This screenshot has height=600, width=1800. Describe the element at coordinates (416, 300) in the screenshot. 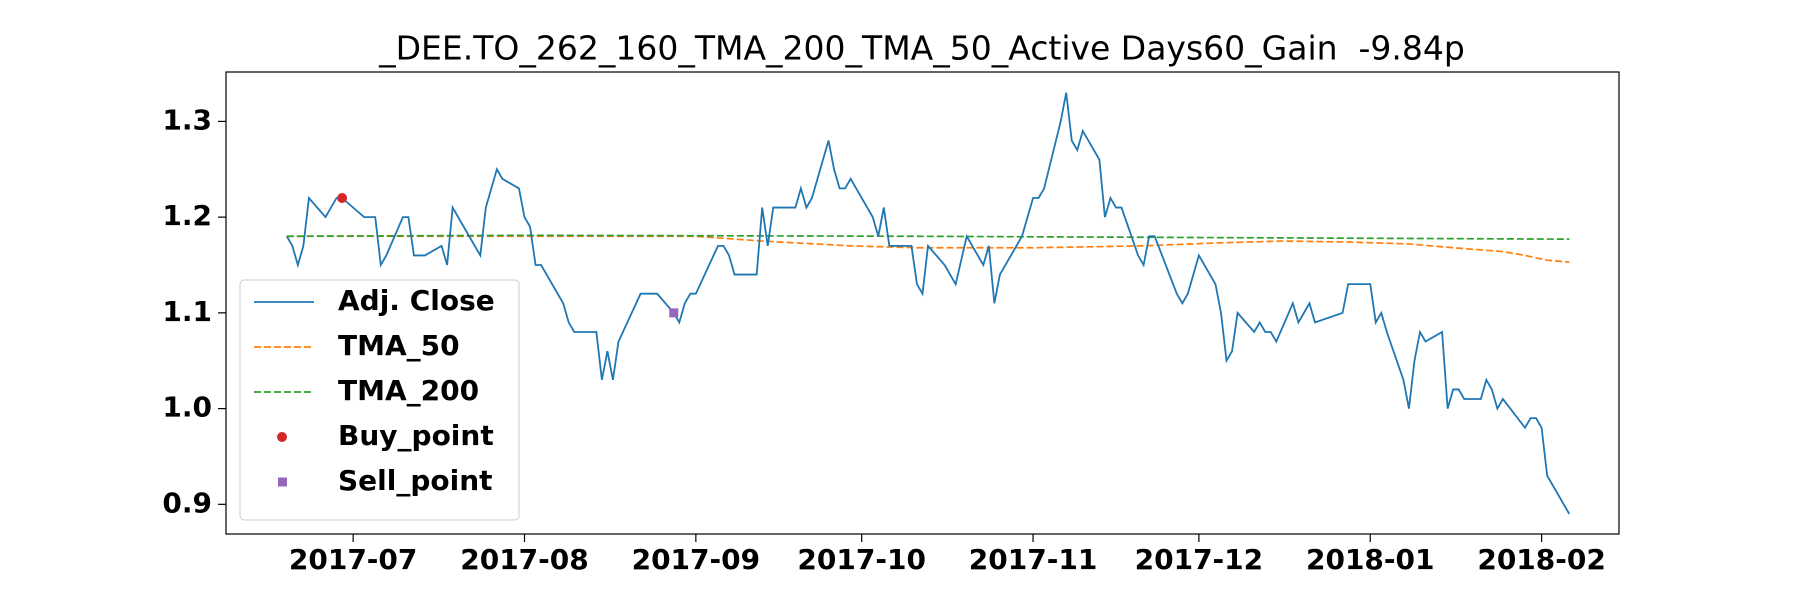

I see `legend-label: Adj. Close` at that location.